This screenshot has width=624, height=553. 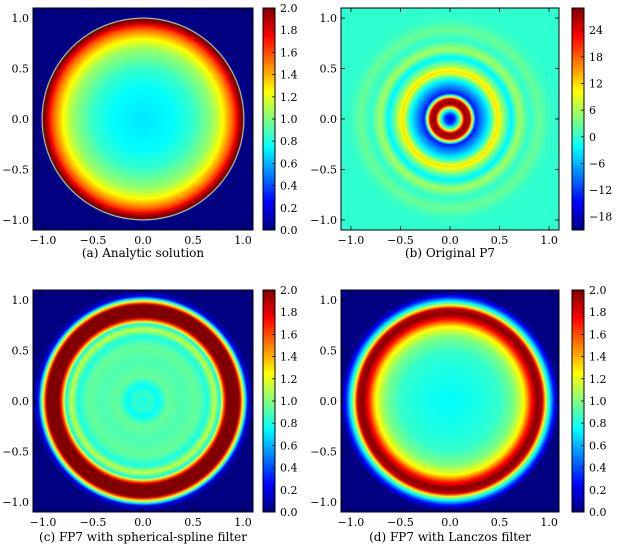 I want to click on y-tick-label: 0.0, so click(x=329, y=401).